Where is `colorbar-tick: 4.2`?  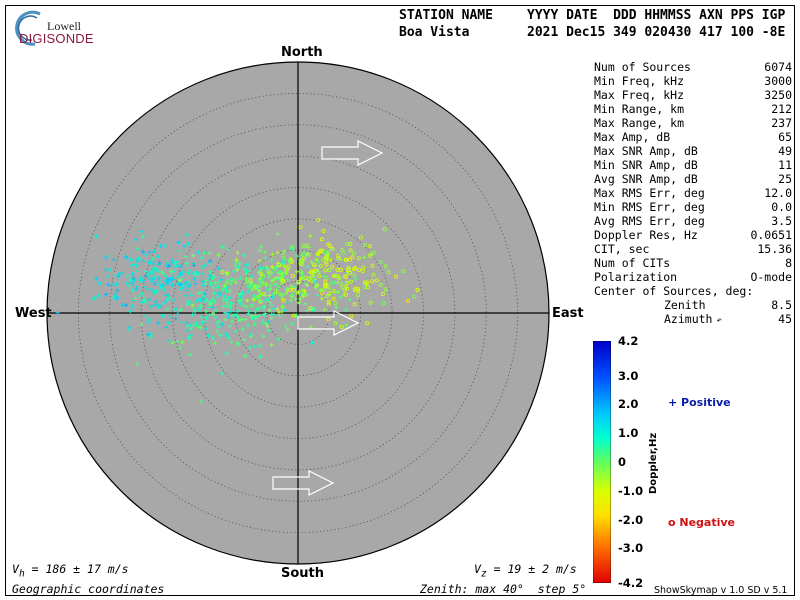 colorbar-tick: 4.2 is located at coordinates (628, 341).